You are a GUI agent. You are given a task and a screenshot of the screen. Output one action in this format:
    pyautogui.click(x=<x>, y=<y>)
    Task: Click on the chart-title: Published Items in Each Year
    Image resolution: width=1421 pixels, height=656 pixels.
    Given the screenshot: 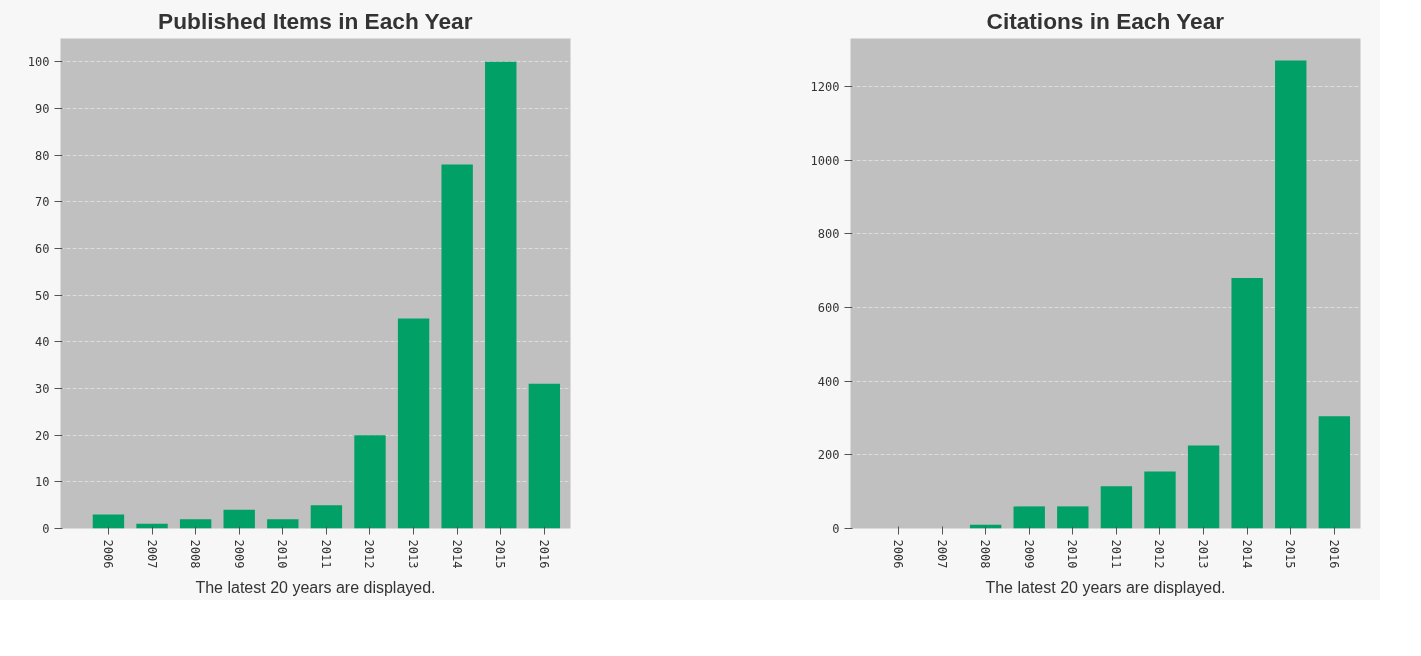 What is the action you would take?
    pyautogui.click(x=315, y=20)
    